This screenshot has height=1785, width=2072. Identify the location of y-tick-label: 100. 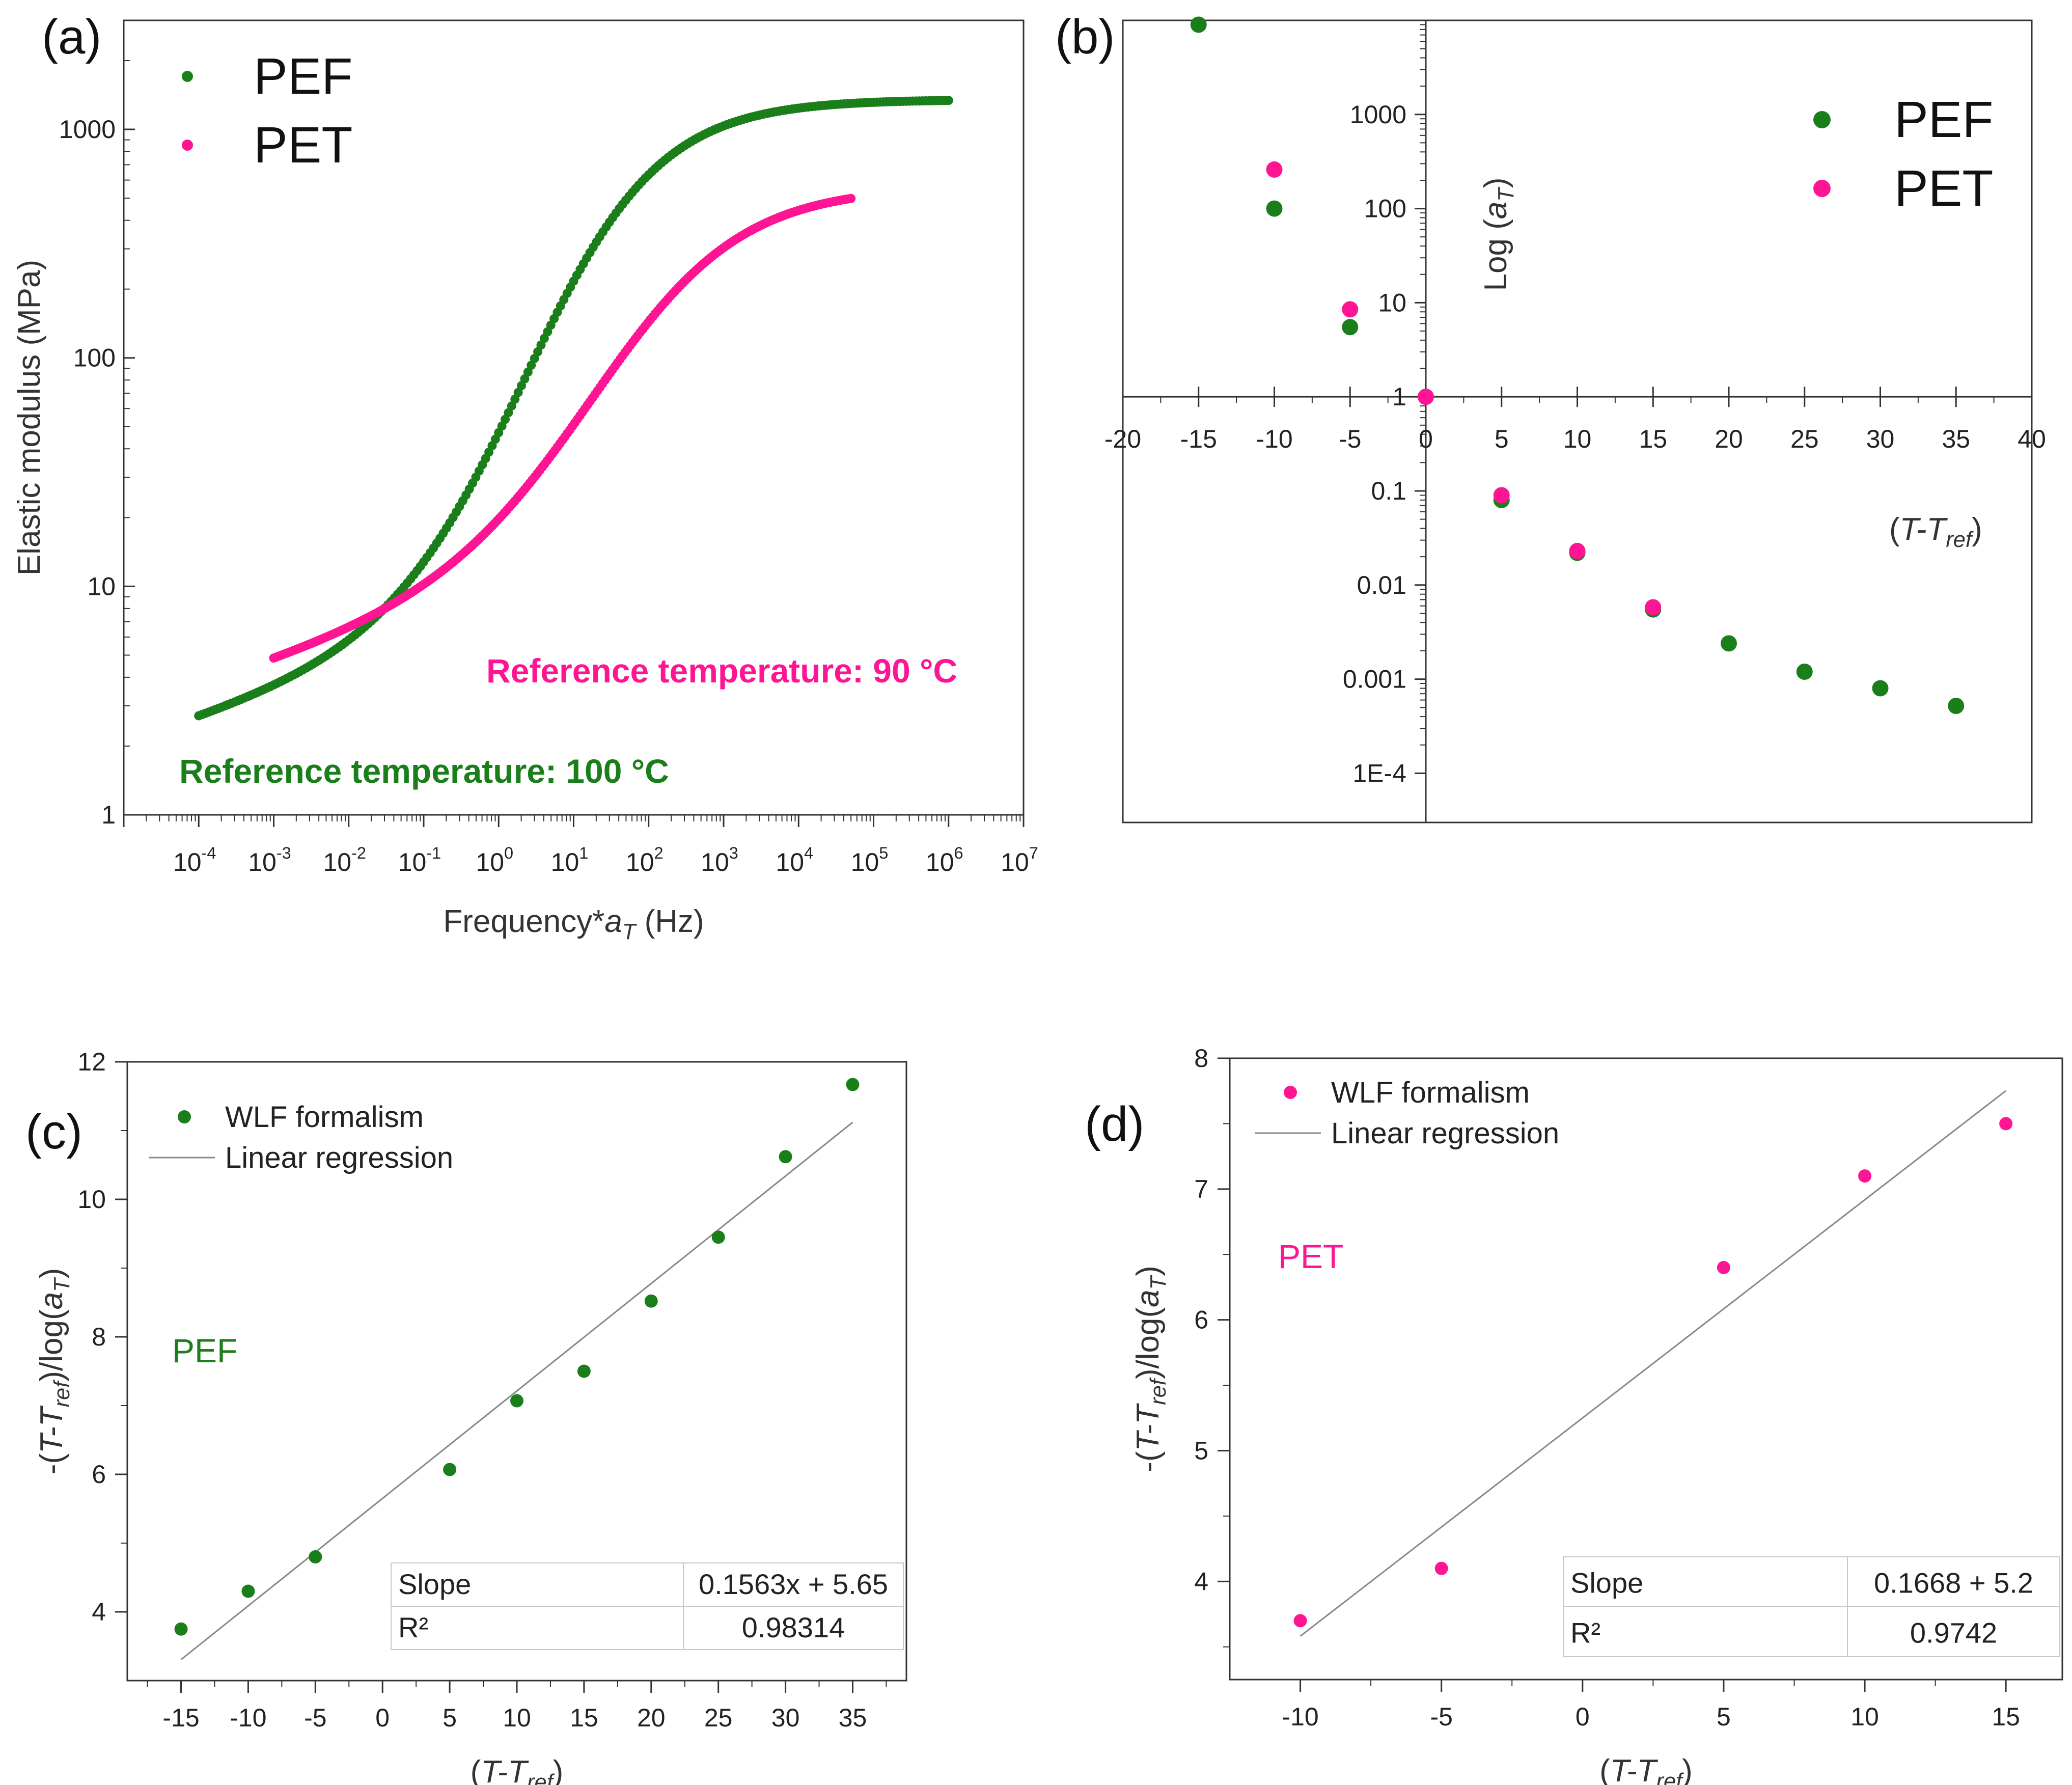
(95, 358).